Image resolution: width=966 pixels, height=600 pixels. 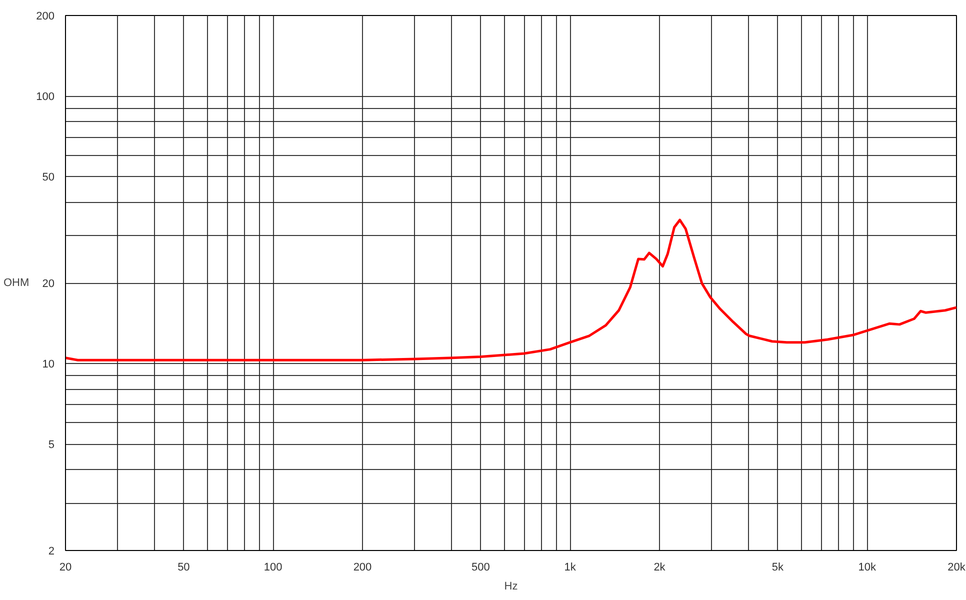 What do you see at coordinates (65, 568) in the screenshot?
I see `x-tick-label: 20` at bounding box center [65, 568].